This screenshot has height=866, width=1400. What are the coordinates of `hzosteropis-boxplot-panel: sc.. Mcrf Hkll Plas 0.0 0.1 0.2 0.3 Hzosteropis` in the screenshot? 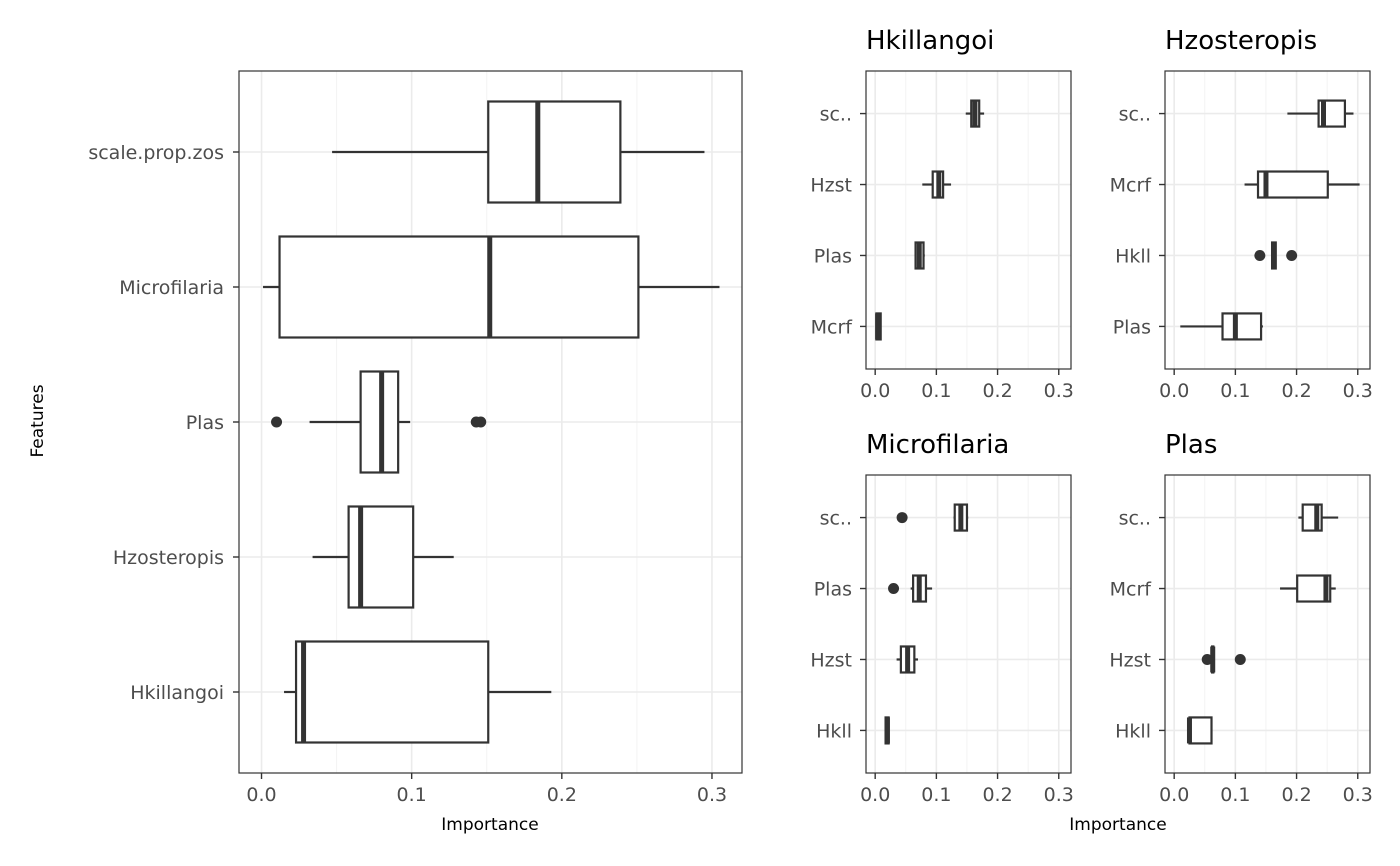 It's located at (1241, 214).